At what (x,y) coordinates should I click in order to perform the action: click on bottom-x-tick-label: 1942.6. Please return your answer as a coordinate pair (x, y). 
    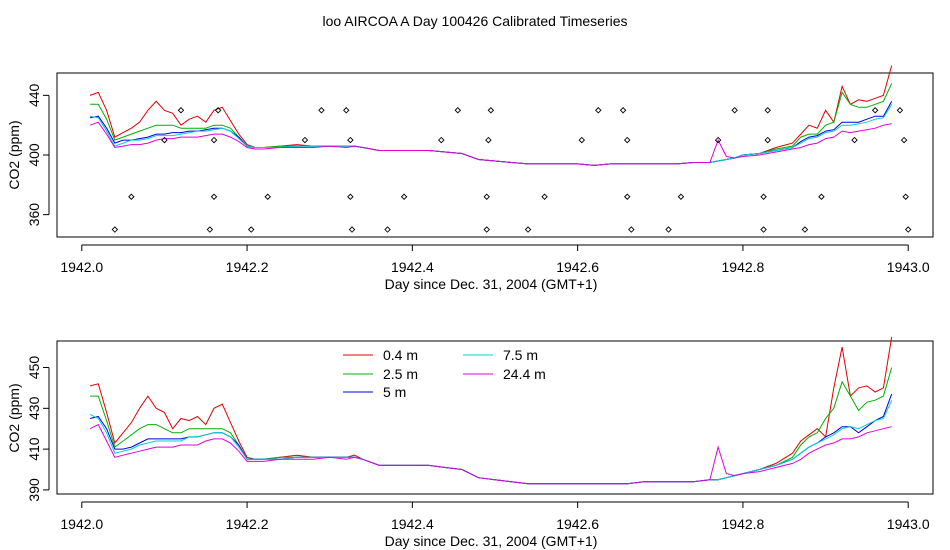
    Looking at the image, I should click on (577, 524).